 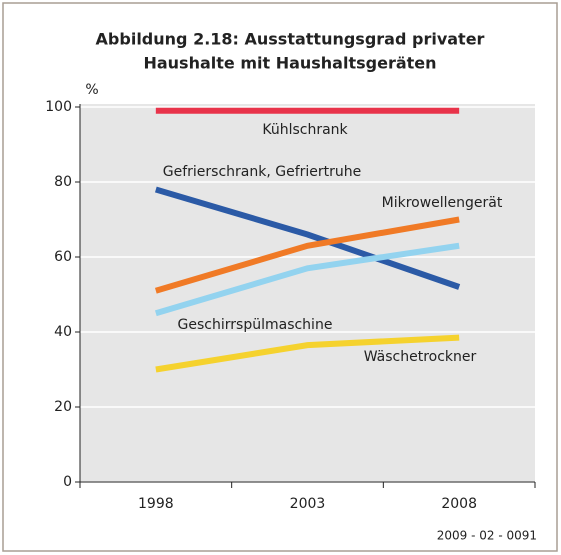 I want to click on y-tick-label: 40, so click(x=63, y=332).